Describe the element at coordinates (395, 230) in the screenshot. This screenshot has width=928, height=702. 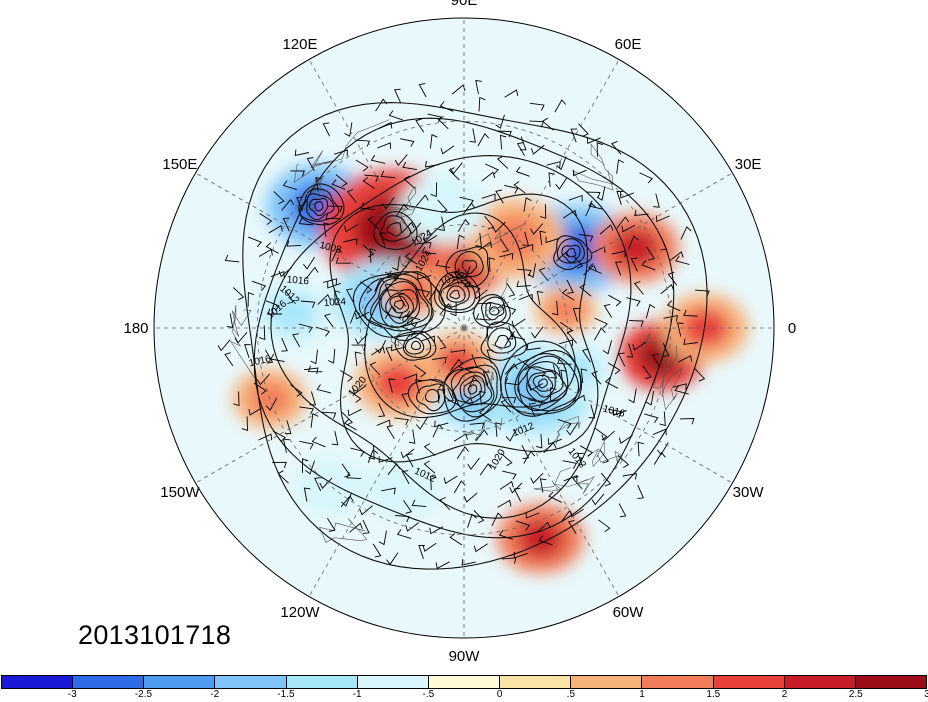
I see `isobar-high` at that location.